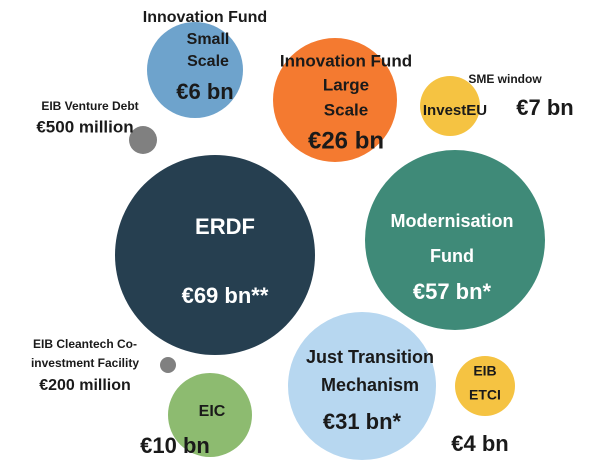 This screenshot has width=596, height=464. I want to click on bubble-value: €500 million, so click(84, 126).